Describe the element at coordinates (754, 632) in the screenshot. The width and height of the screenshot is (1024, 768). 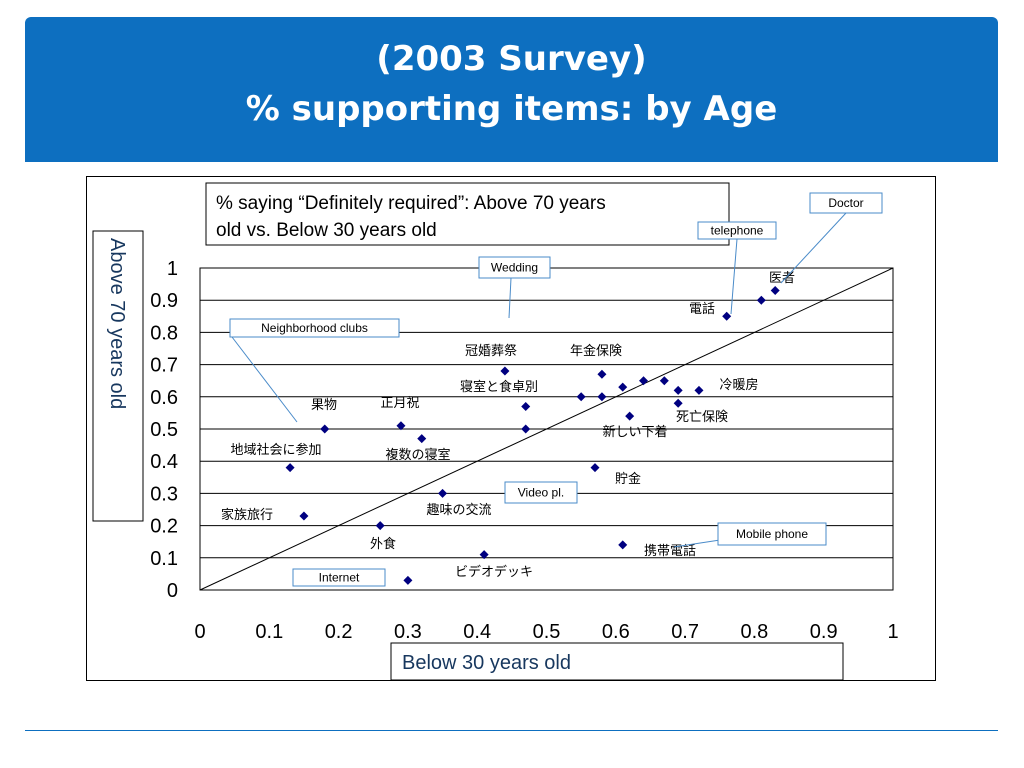
I see `x-tick-label: 0.8` at that location.